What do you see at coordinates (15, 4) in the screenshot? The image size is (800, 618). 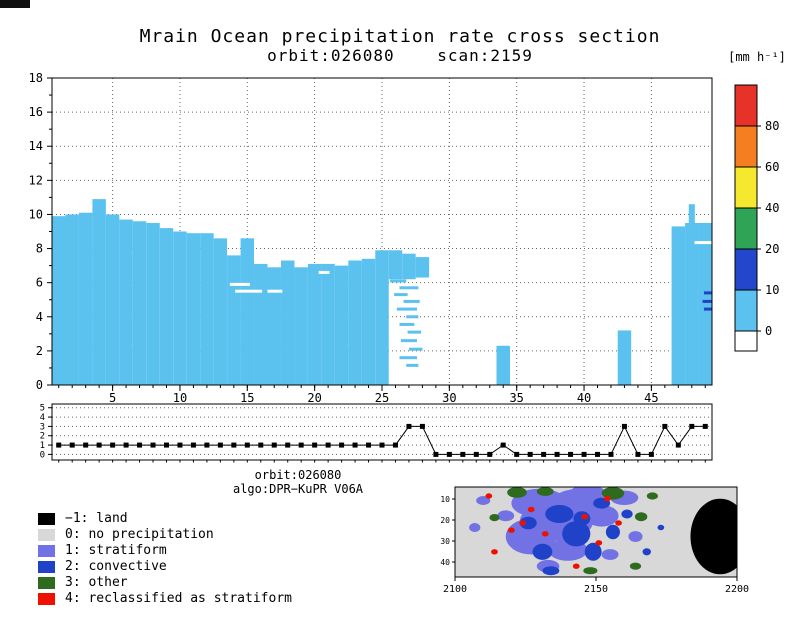 I see `top-left-artifact` at bounding box center [15, 4].